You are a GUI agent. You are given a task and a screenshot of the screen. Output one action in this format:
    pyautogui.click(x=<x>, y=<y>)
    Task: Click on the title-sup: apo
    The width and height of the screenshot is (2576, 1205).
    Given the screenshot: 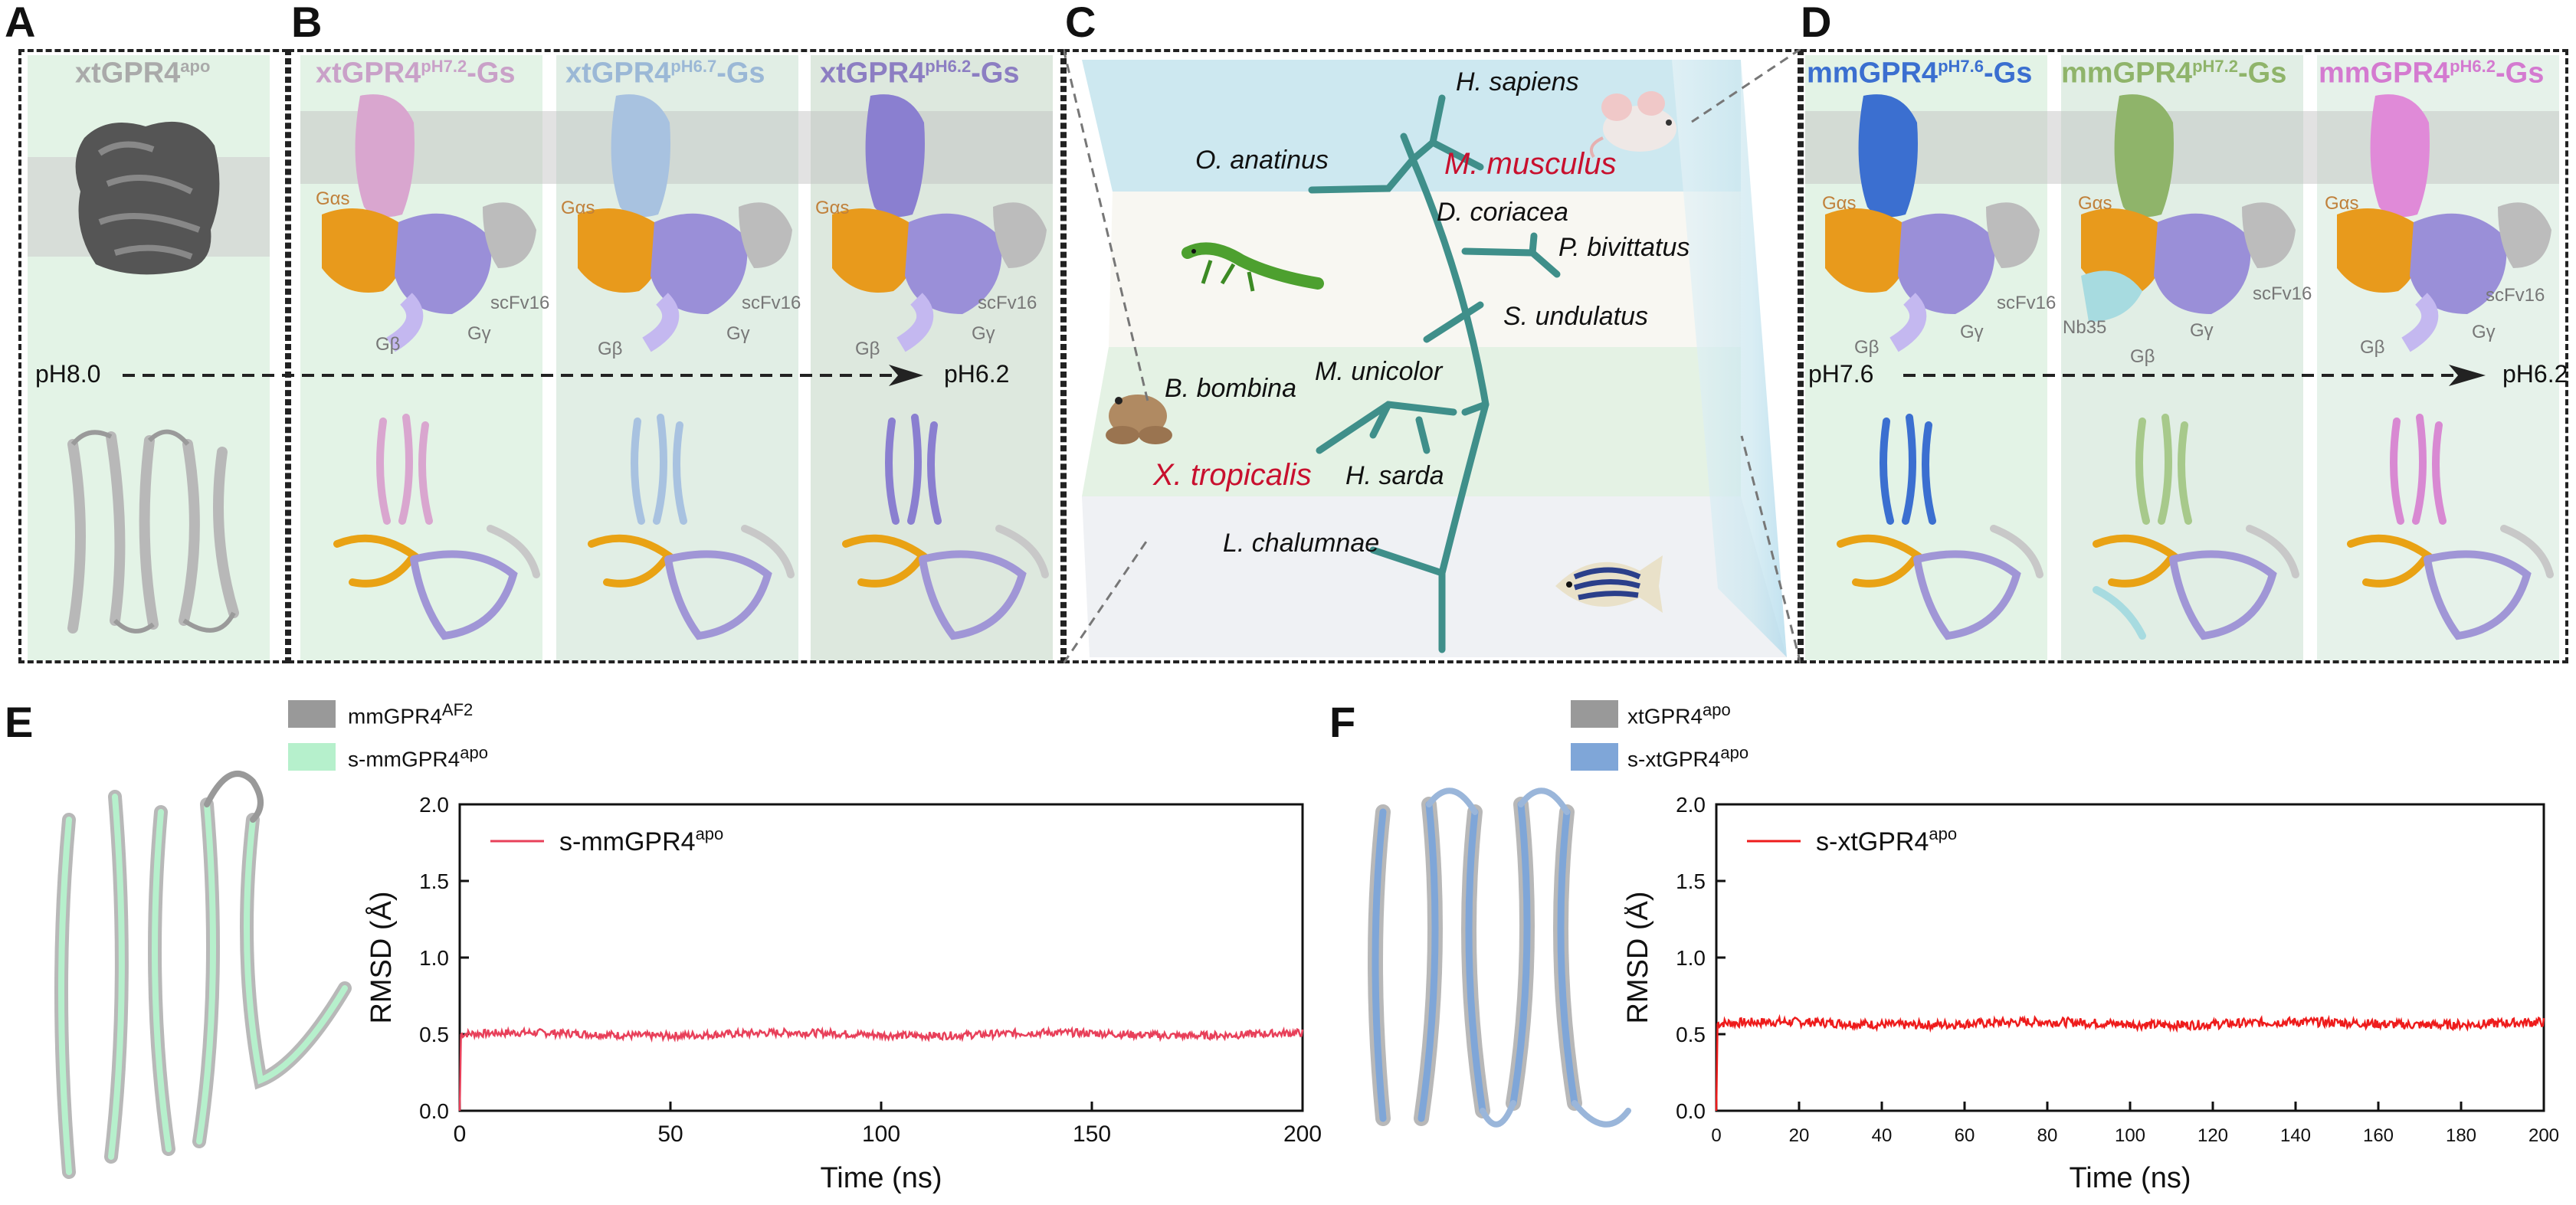 What is the action you would take?
    pyautogui.click(x=196, y=66)
    